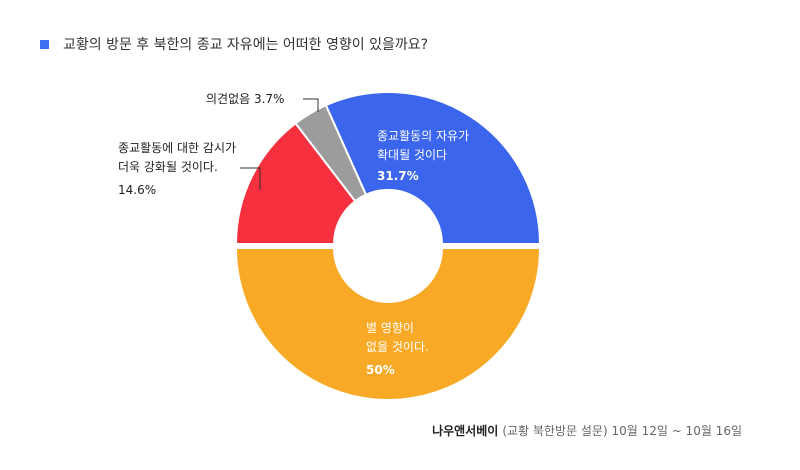 Image resolution: width=800 pixels, height=470 pixels. Describe the element at coordinates (177, 148) in the screenshot. I see `slice-label-surveillance-line1: 종교활동에 대한 감시가` at that location.